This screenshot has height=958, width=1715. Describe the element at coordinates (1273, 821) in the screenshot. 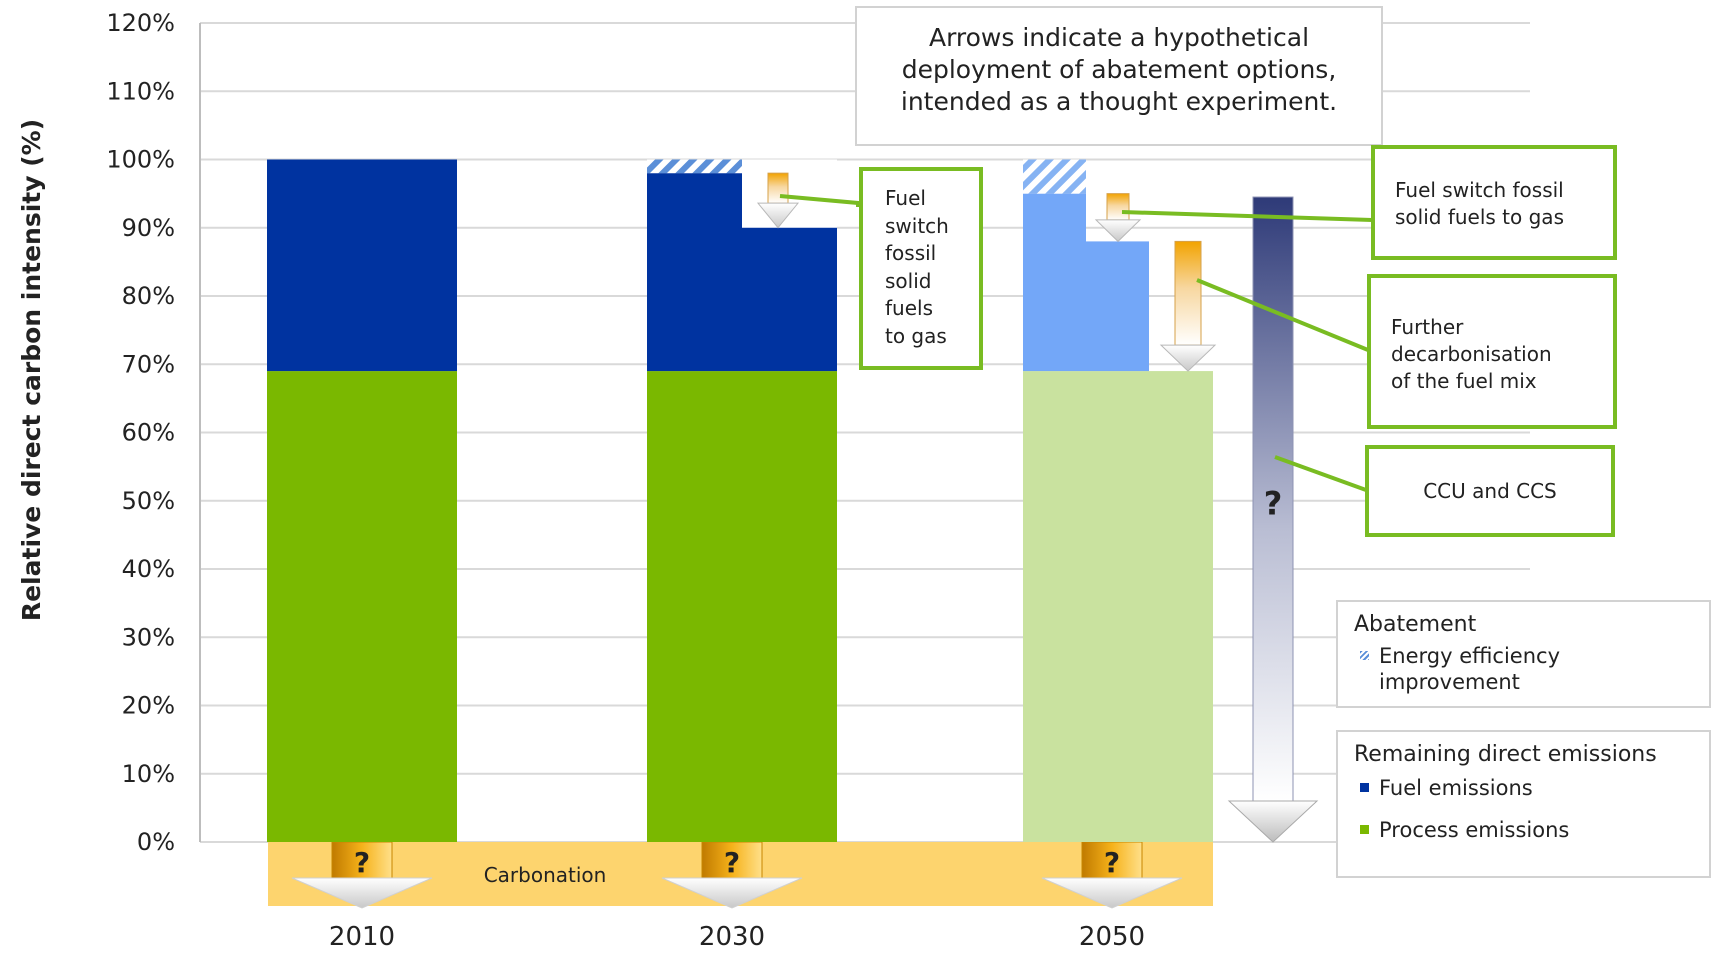

I see `ccs-arrow-head` at that location.